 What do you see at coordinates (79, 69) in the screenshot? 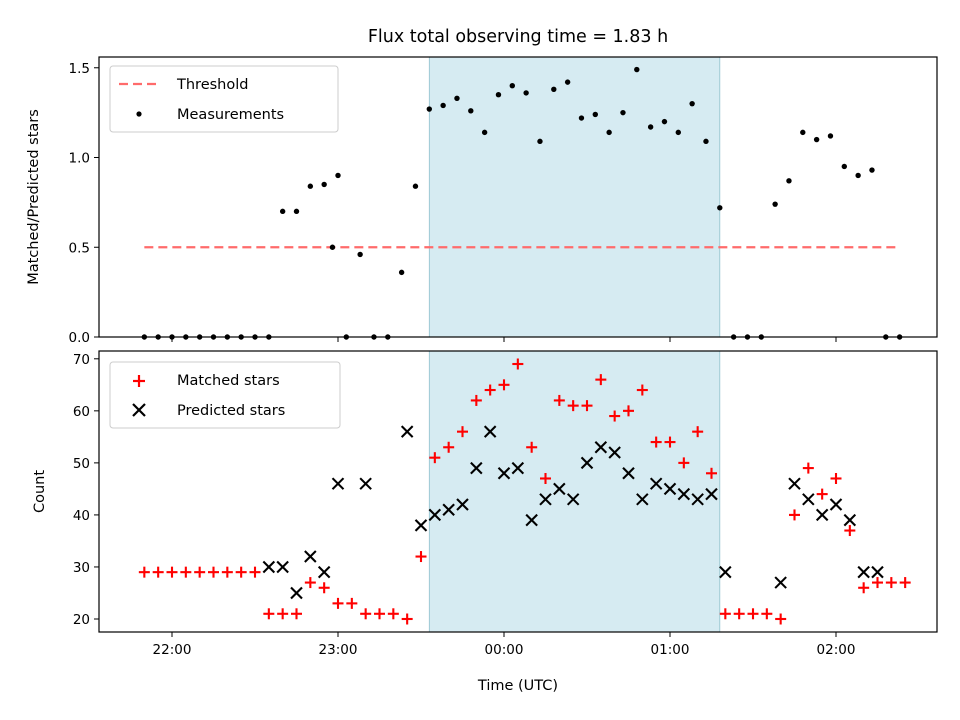
I see `y-tick-label: 1.5` at bounding box center [79, 69].